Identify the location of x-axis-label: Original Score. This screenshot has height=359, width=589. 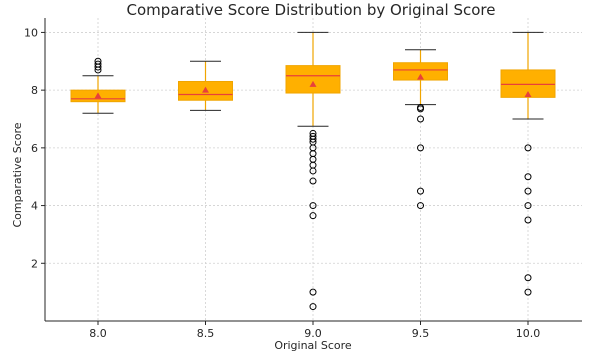
(313, 345).